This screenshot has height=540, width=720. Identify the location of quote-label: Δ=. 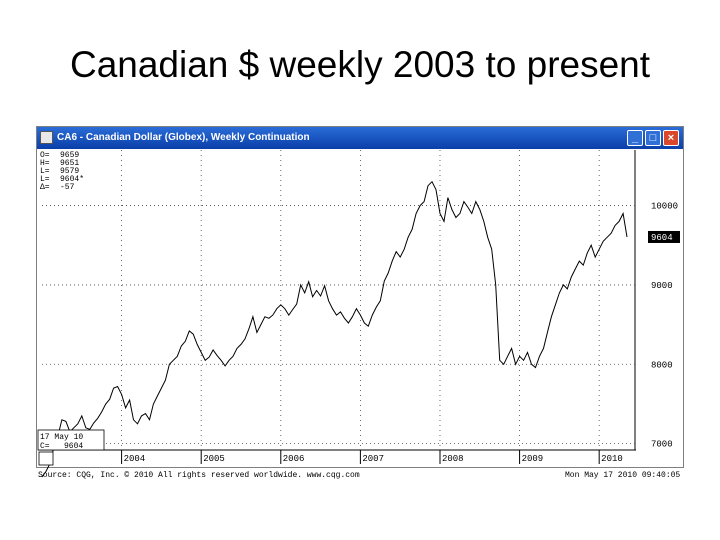
(45, 187).